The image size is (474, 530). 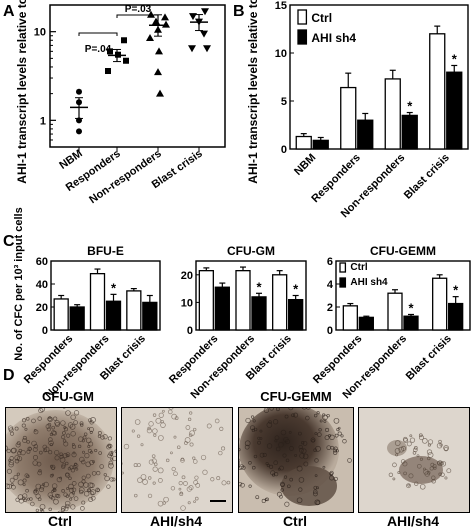 I want to click on micrograph-cfu-gm-ctrl, so click(x=61, y=460).